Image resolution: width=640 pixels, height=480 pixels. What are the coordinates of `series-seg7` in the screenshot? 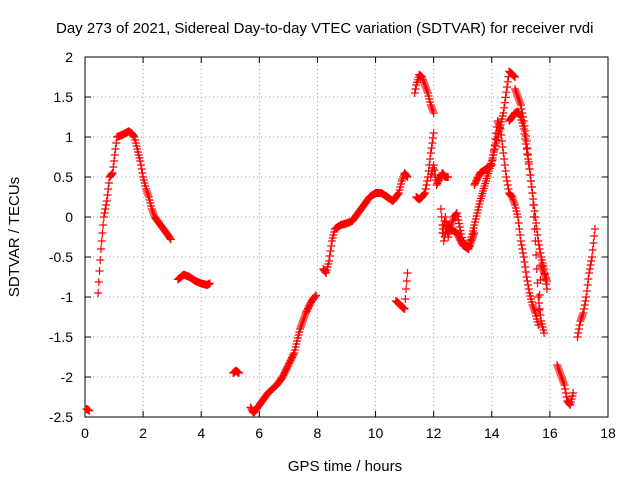 It's located at (401, 291).